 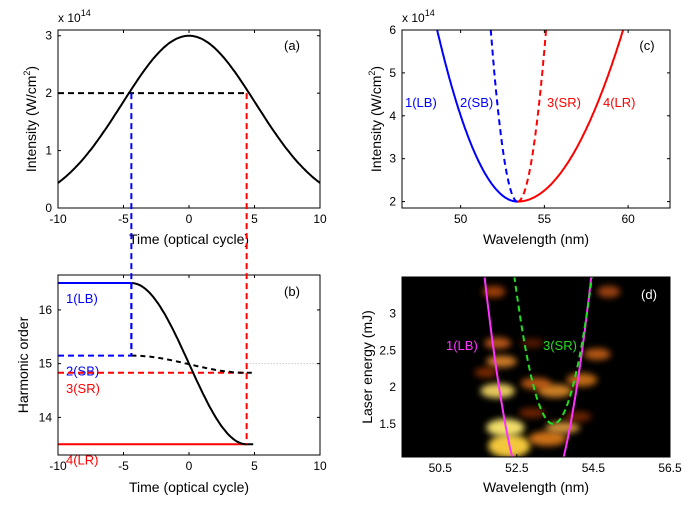 What do you see at coordinates (23, 364) in the screenshot?
I see `panel-b-ylabel: Harmonic order` at bounding box center [23, 364].